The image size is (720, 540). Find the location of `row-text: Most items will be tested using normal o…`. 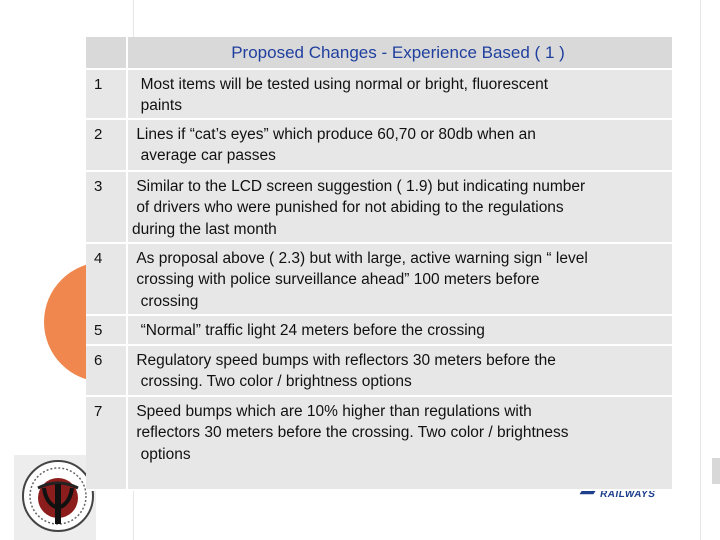

row-text: Most items will be tested using normal o… is located at coordinates (400, 93).